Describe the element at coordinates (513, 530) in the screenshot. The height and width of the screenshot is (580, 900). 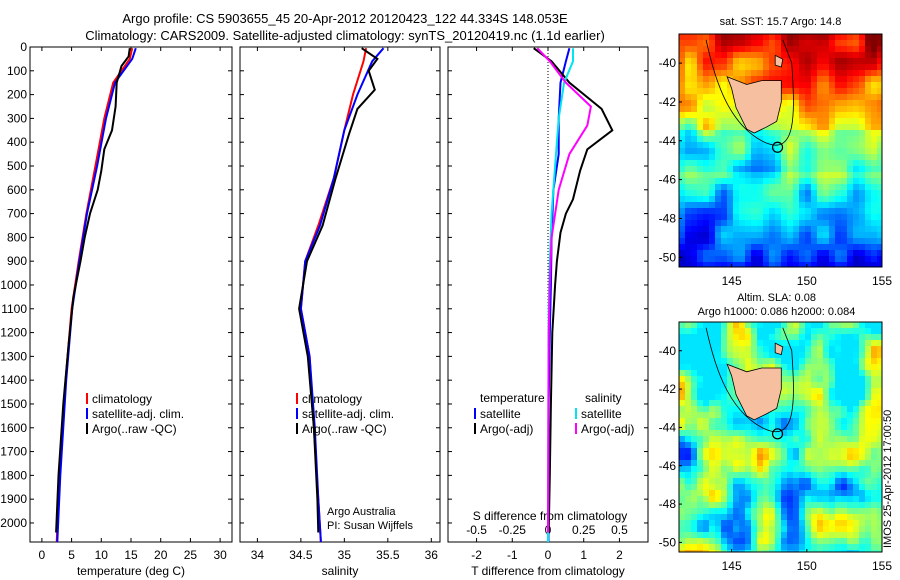
I see `x2-tick-label: -0.25` at that location.